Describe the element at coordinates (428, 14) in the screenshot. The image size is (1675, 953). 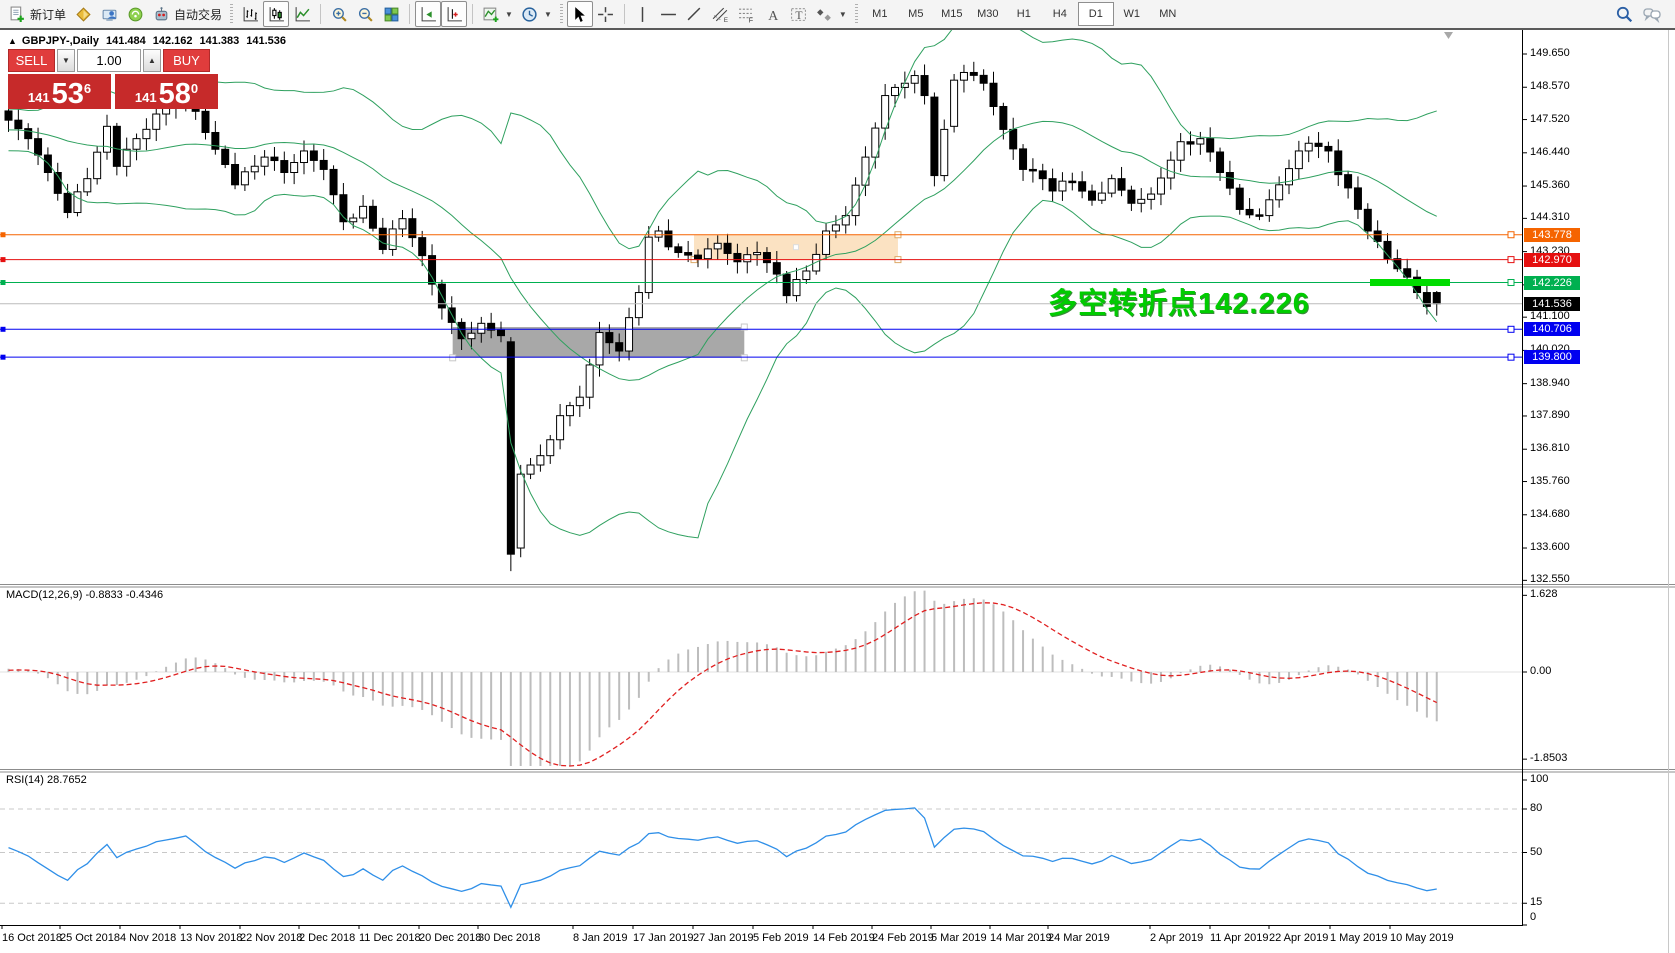
I see `auto-scroll-button` at that location.